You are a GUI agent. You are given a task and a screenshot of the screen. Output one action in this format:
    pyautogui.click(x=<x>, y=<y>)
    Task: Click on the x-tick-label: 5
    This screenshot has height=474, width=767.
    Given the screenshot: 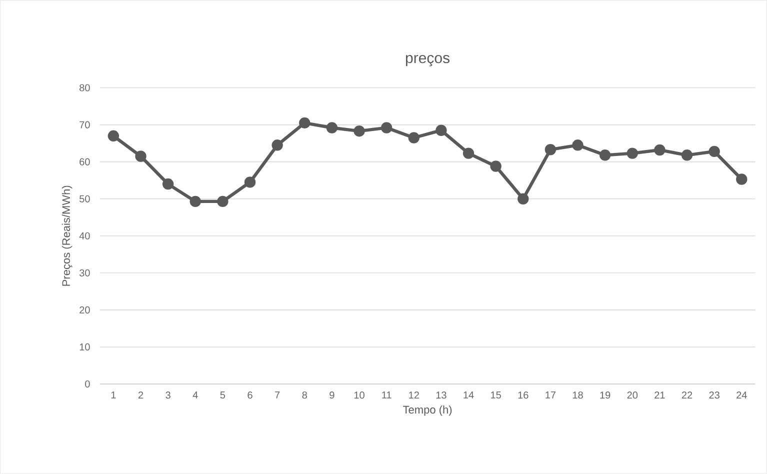 What is the action you would take?
    pyautogui.click(x=223, y=395)
    